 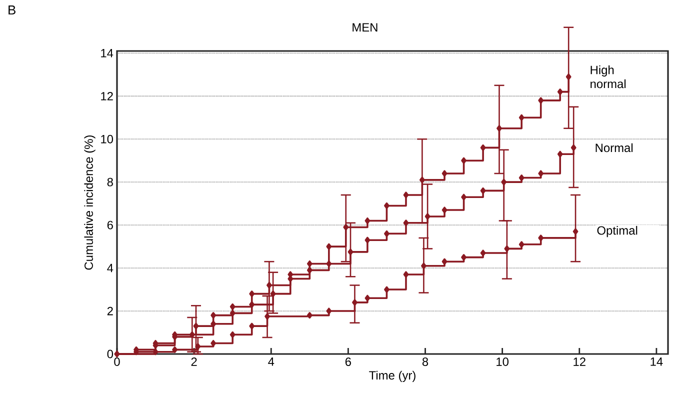 What do you see at coordinates (608, 76) in the screenshot?
I see `series-label: High normal` at bounding box center [608, 76].